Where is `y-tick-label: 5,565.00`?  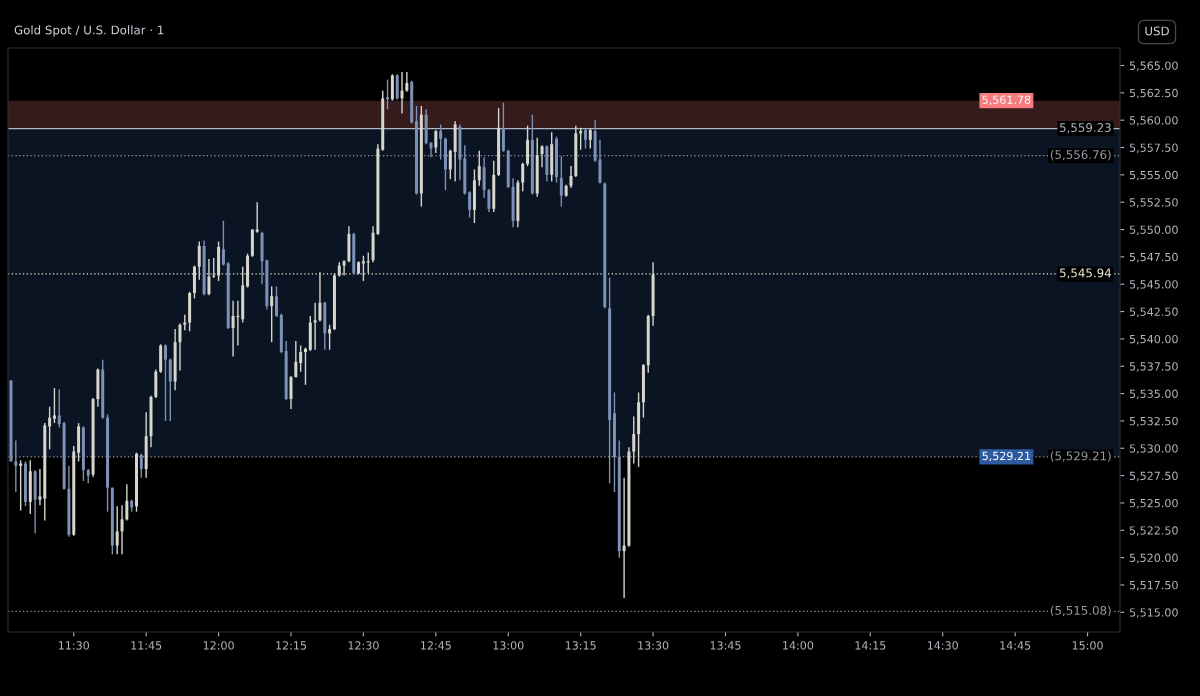
y-tick-label: 5,565.00 is located at coordinates (1153, 66).